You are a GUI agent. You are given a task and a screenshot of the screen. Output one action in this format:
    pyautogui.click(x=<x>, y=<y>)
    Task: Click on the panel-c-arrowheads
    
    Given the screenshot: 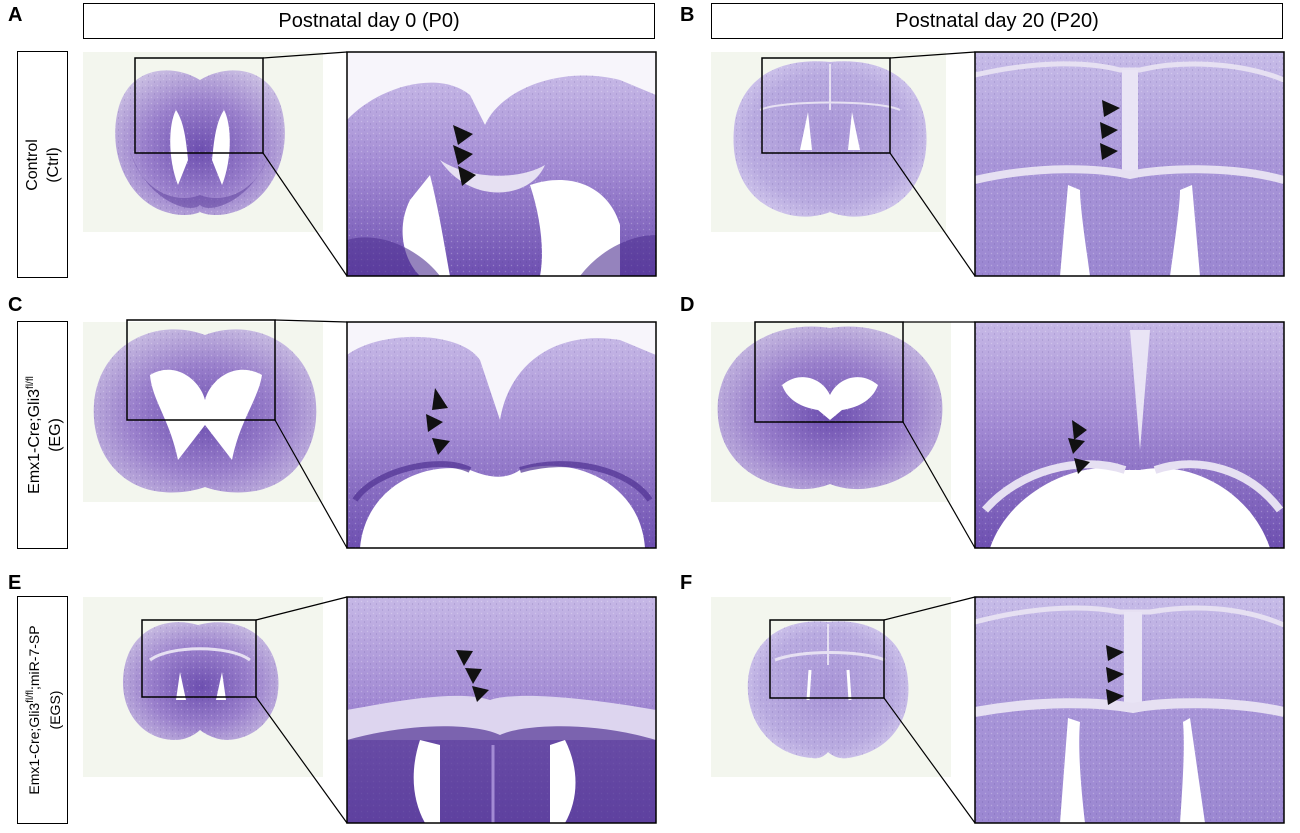 What is the action you would take?
    pyautogui.click(x=438, y=421)
    